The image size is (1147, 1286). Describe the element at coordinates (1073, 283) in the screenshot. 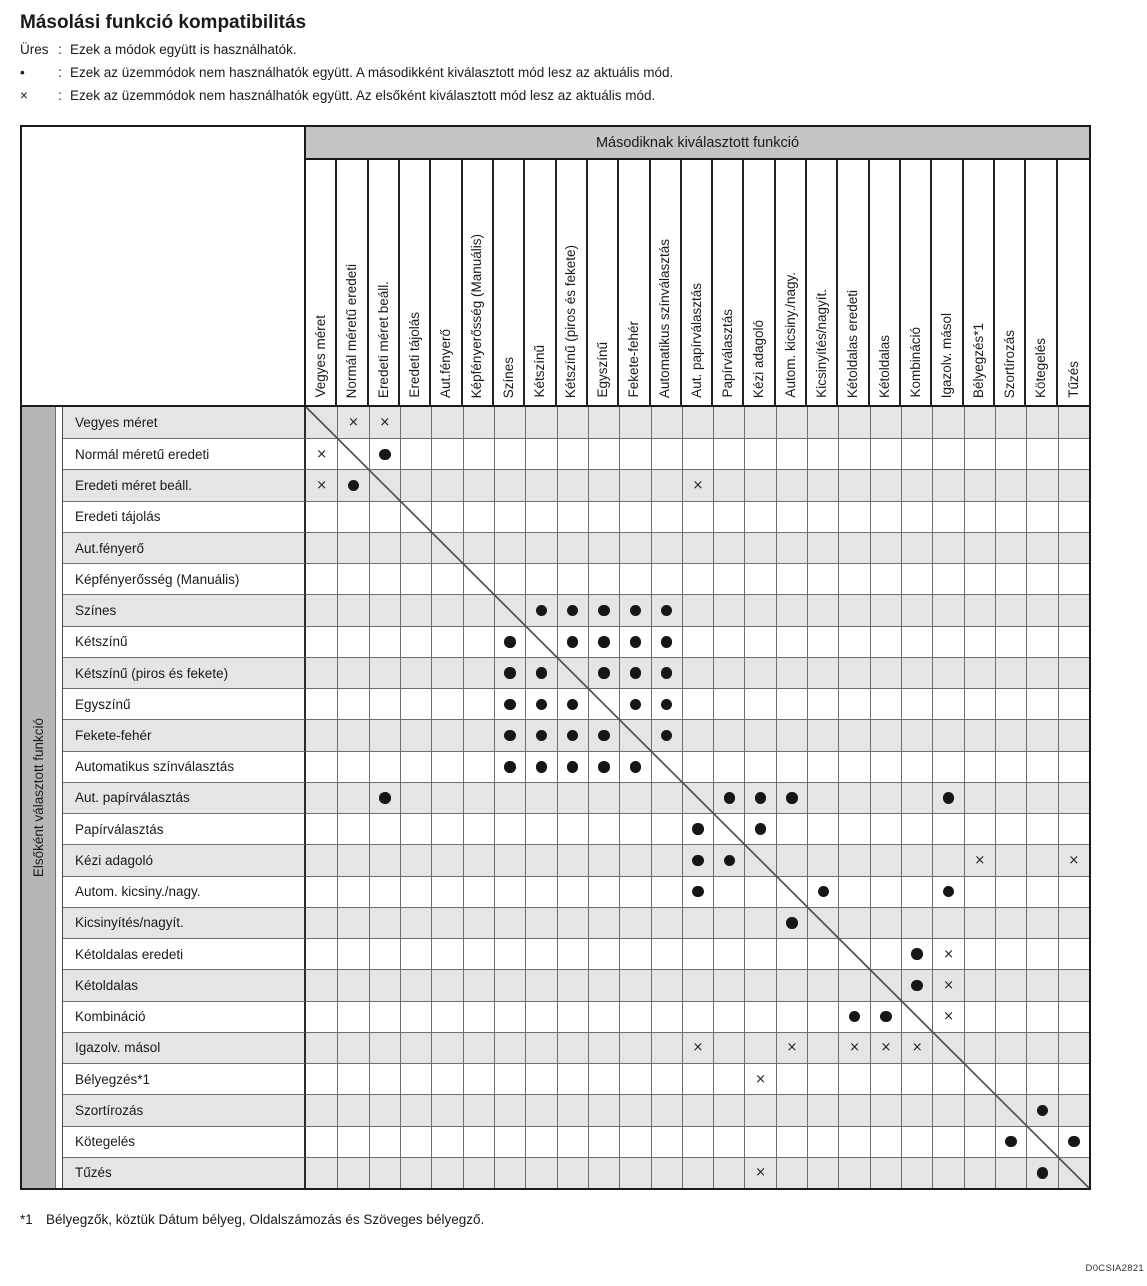

I see `column-header: Tűzés` at that location.